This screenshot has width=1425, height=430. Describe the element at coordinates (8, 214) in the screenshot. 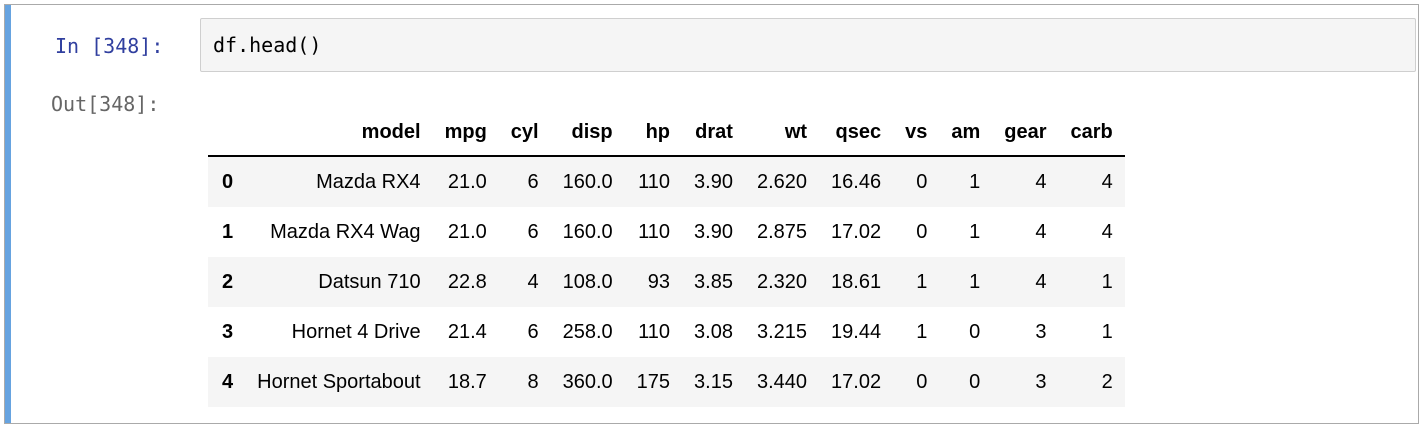

I see `cell-selection-bar` at that location.